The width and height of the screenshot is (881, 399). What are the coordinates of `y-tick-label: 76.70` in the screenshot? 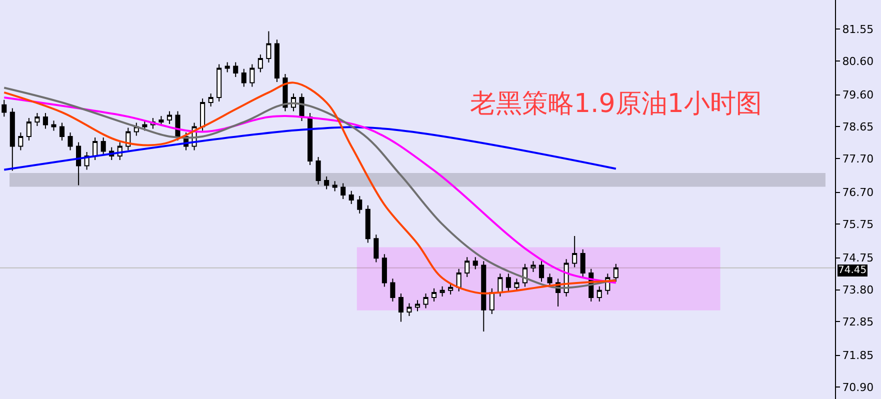 It's located at (858, 193).